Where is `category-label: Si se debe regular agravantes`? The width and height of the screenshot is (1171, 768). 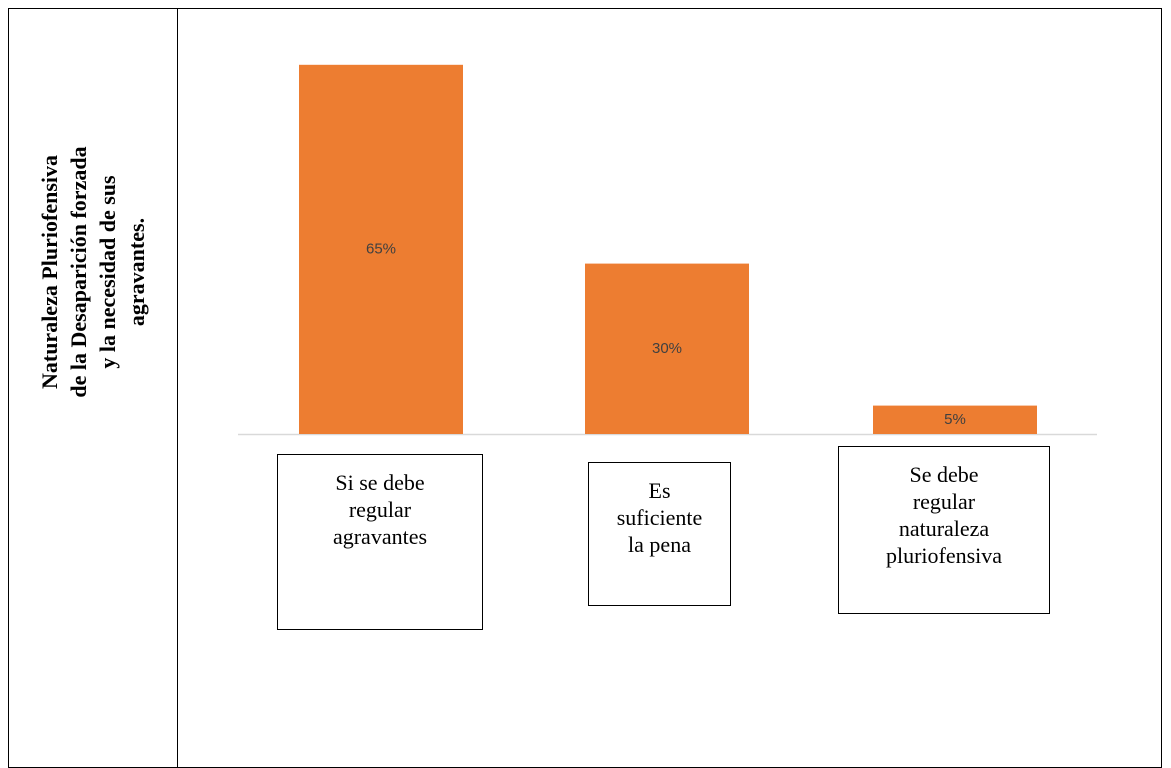
category-label: Si se debe regular agravantes is located at coordinates (380, 542).